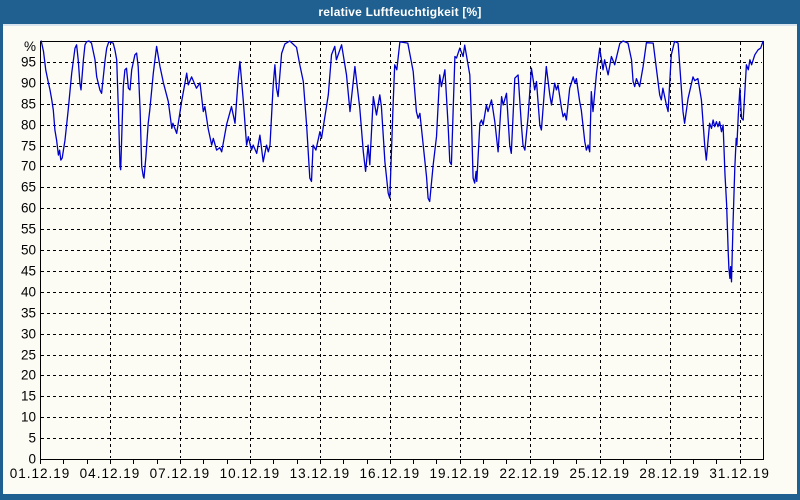 The width and height of the screenshot is (800, 500). What do you see at coordinates (28, 229) in the screenshot?
I see `y-tick-label: 55` at bounding box center [28, 229].